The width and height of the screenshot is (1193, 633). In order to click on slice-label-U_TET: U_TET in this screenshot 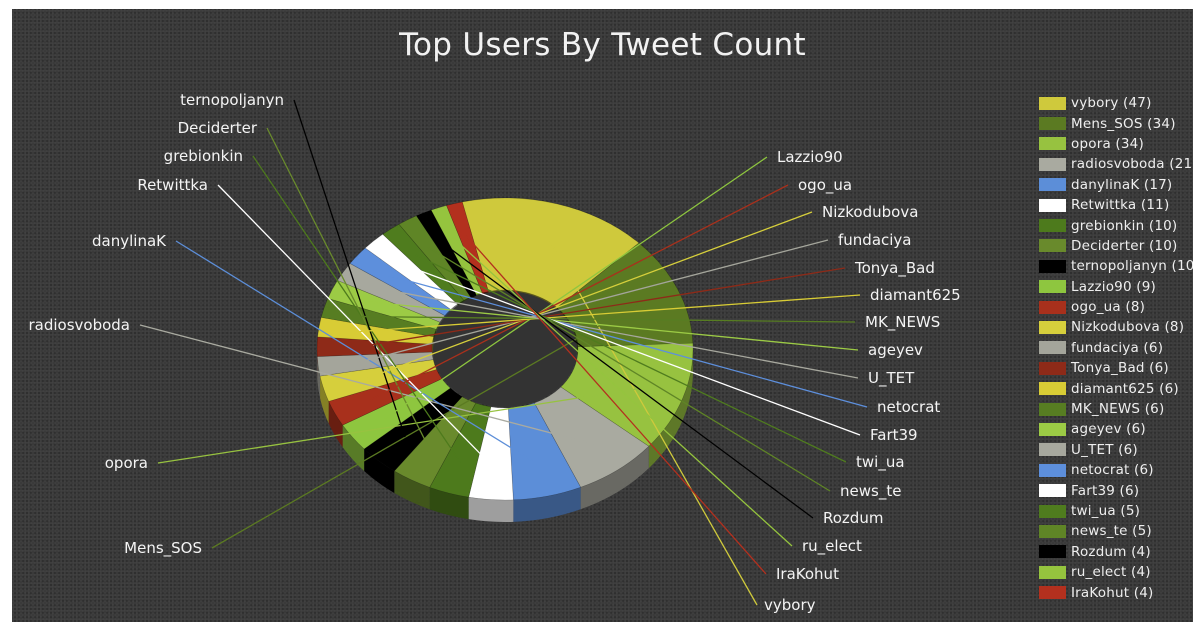, I will do `click(891, 378)`.